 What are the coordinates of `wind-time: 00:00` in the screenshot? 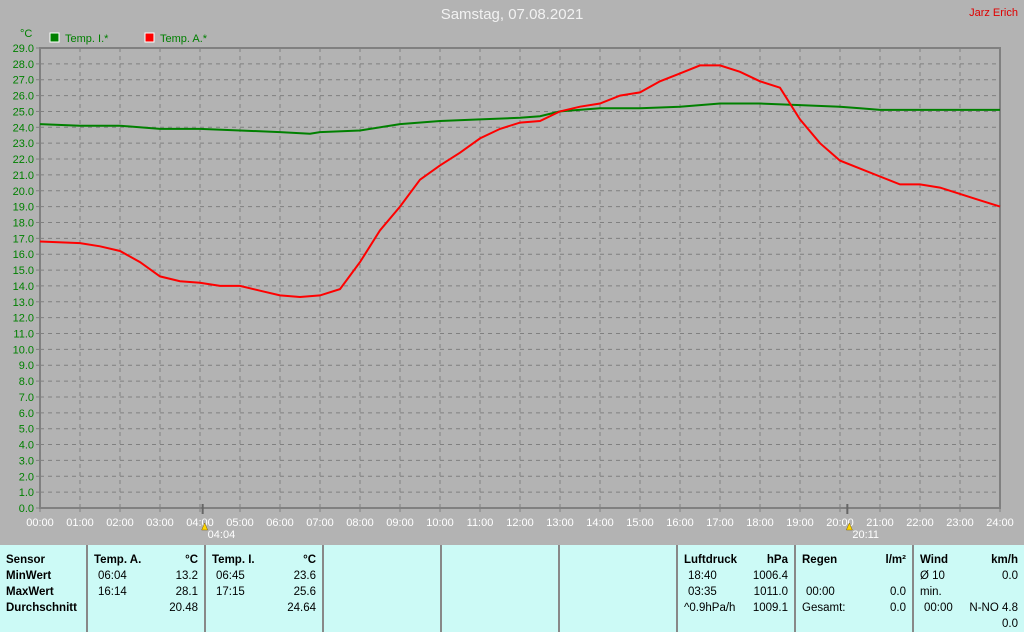 It's located at (944, 608).